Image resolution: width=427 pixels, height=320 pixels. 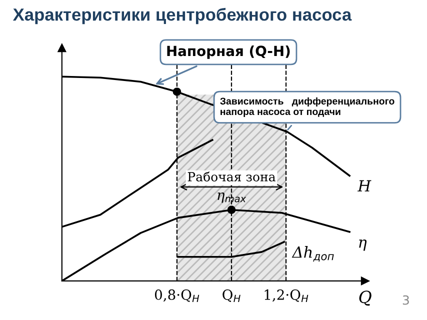 What do you see at coordinates (232, 177) in the screenshot?
I see `band-label: Рабочая зона` at bounding box center [232, 177].